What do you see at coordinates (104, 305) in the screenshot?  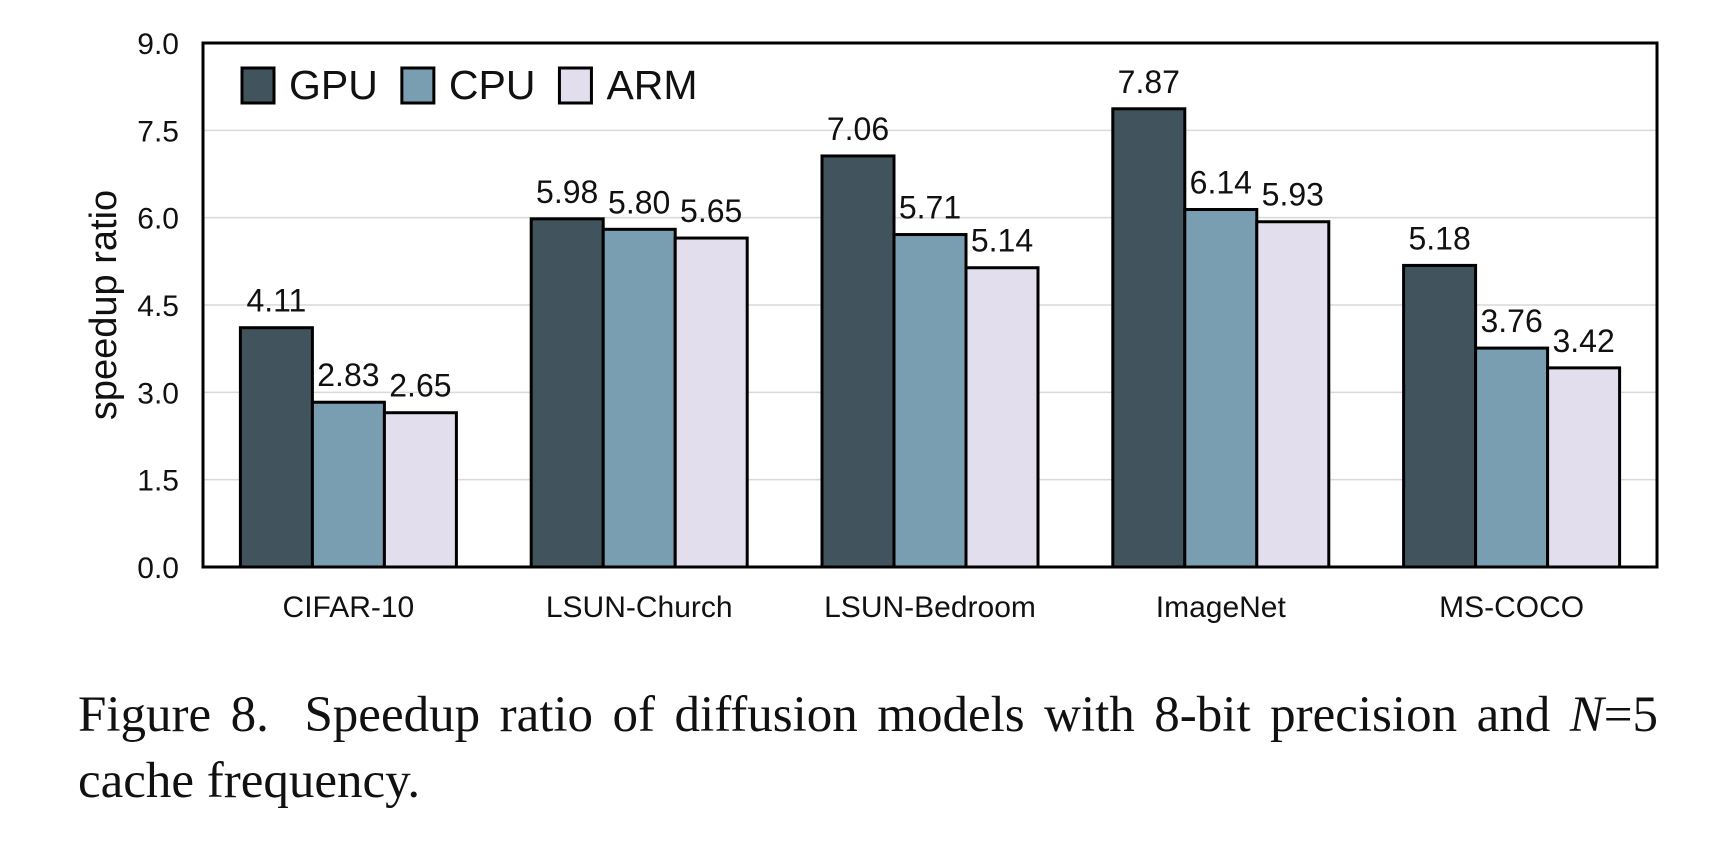 I see `y-axis-label: speedup ratio` at bounding box center [104, 305].